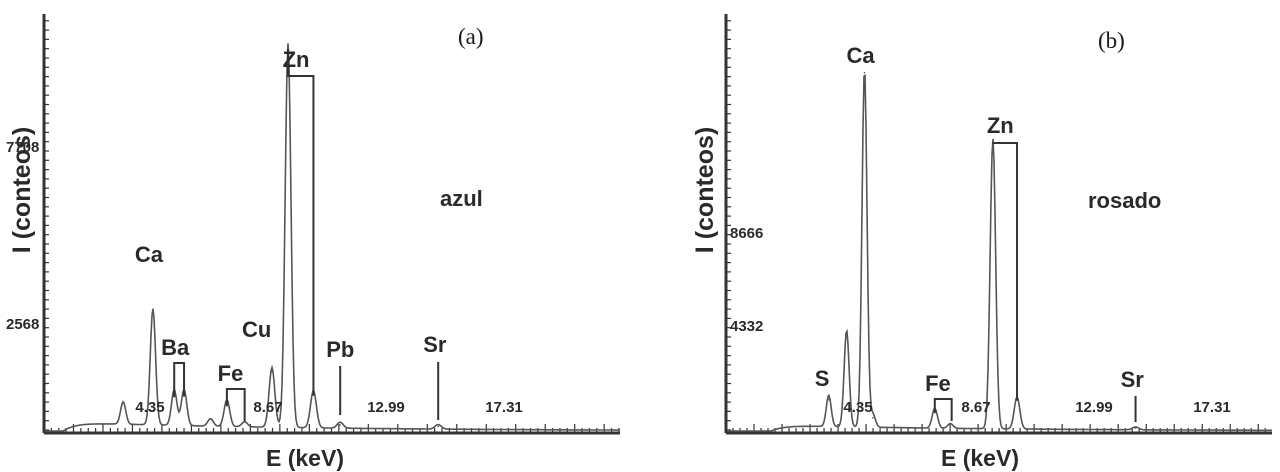  Describe the element at coordinates (272, 371) in the screenshot. I see `peak-point-cu` at that location.